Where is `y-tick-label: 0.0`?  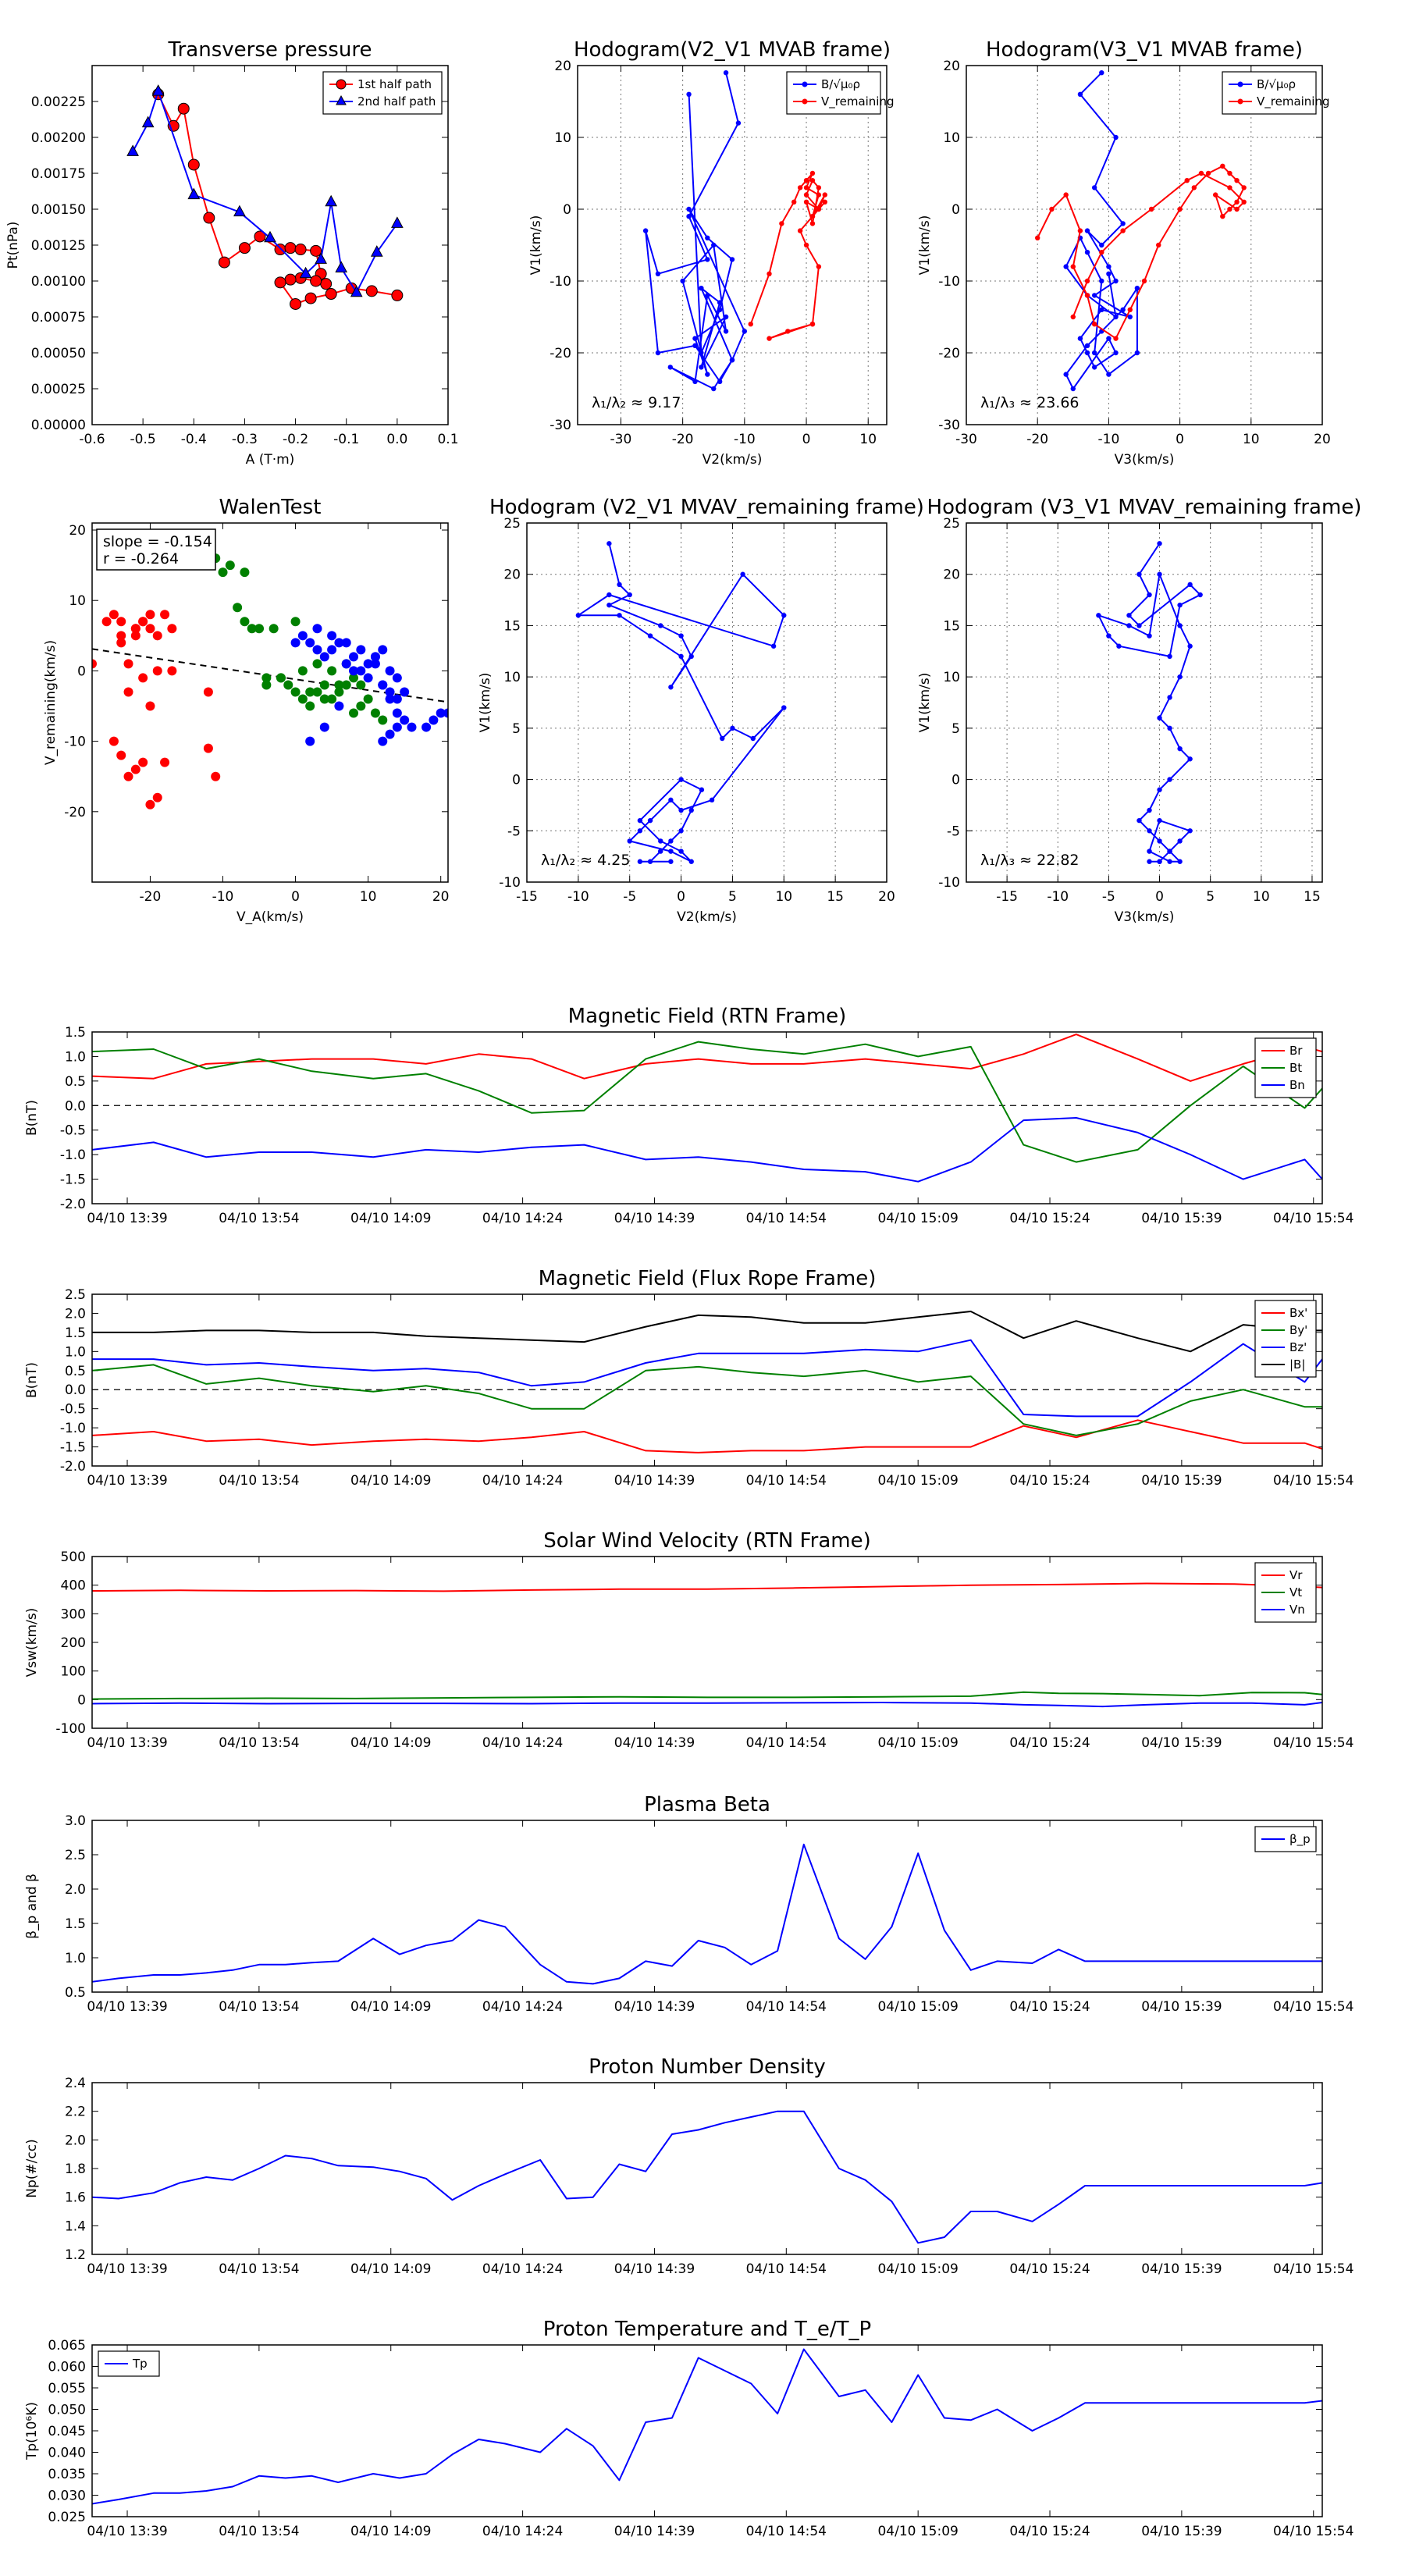 y-tick-label: 0.0 is located at coordinates (76, 1106).